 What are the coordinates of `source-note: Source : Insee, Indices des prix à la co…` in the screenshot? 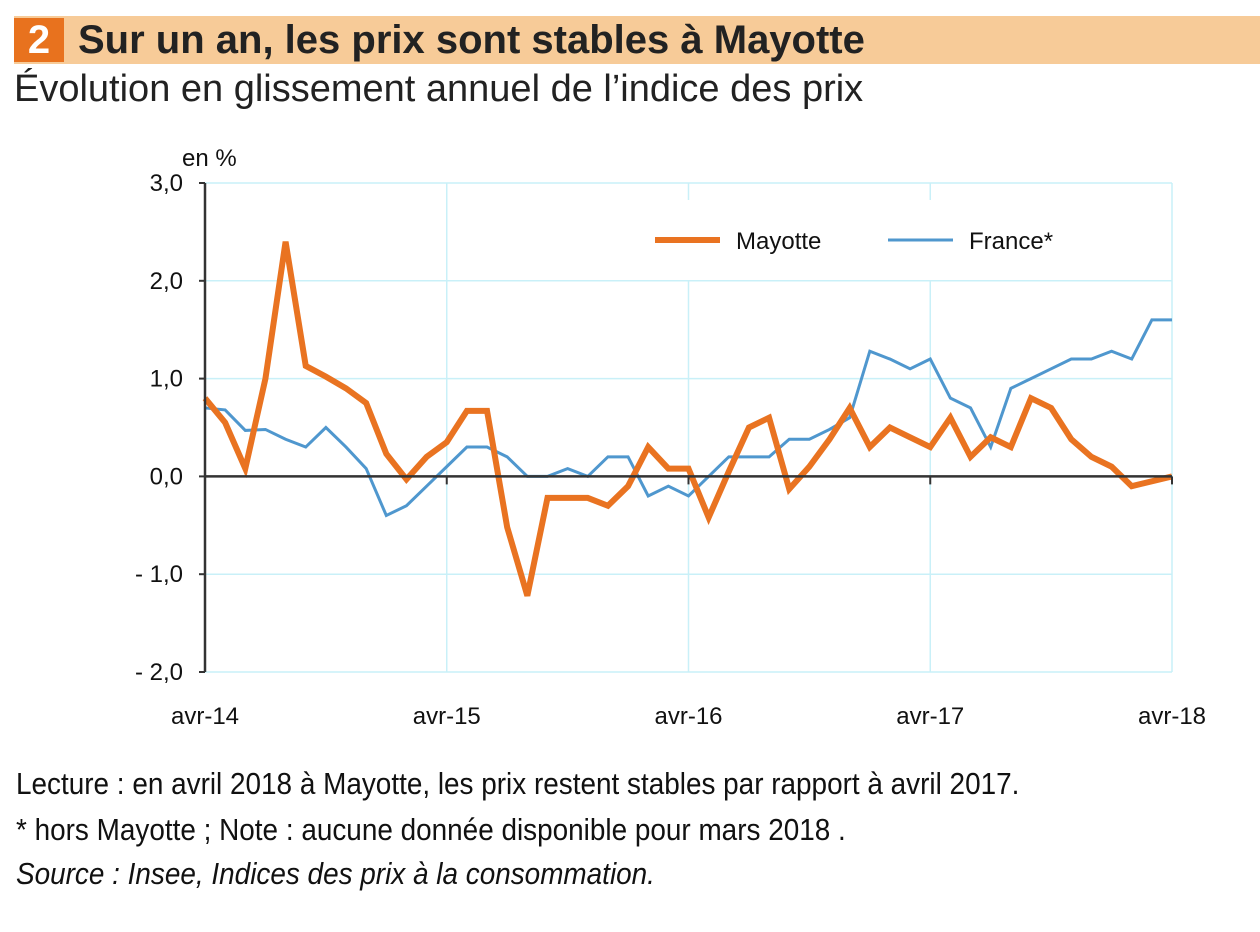 It's located at (335, 873).